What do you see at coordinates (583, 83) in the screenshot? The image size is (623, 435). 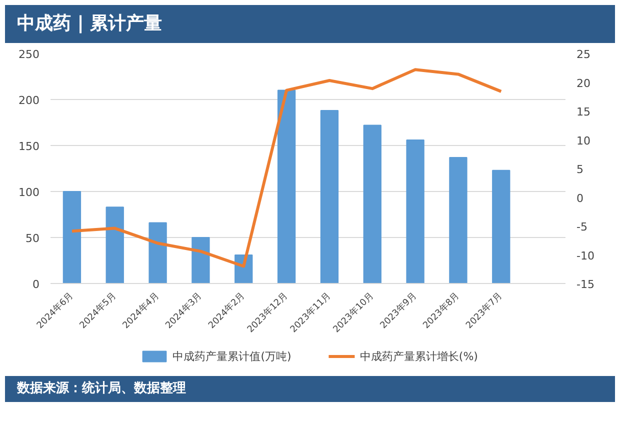 I see `y2-tick-label: 20` at bounding box center [583, 83].